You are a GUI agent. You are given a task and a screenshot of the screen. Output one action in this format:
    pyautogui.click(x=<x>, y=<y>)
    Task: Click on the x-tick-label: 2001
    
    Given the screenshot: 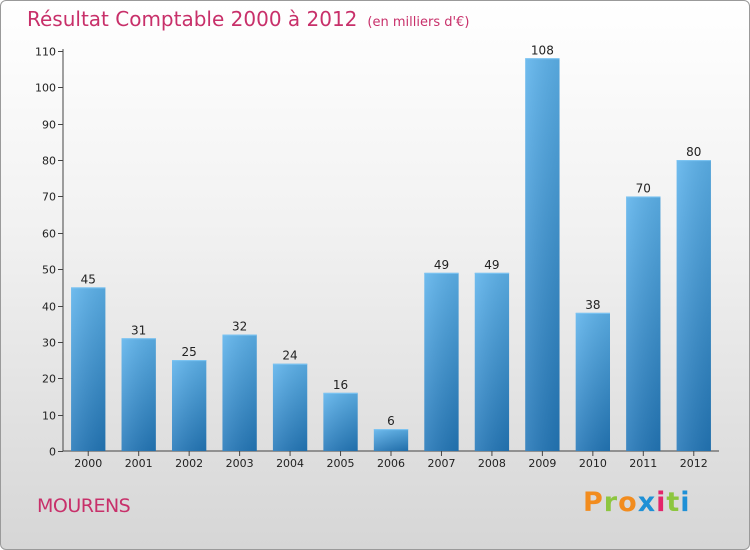 What is the action you would take?
    pyautogui.click(x=139, y=463)
    